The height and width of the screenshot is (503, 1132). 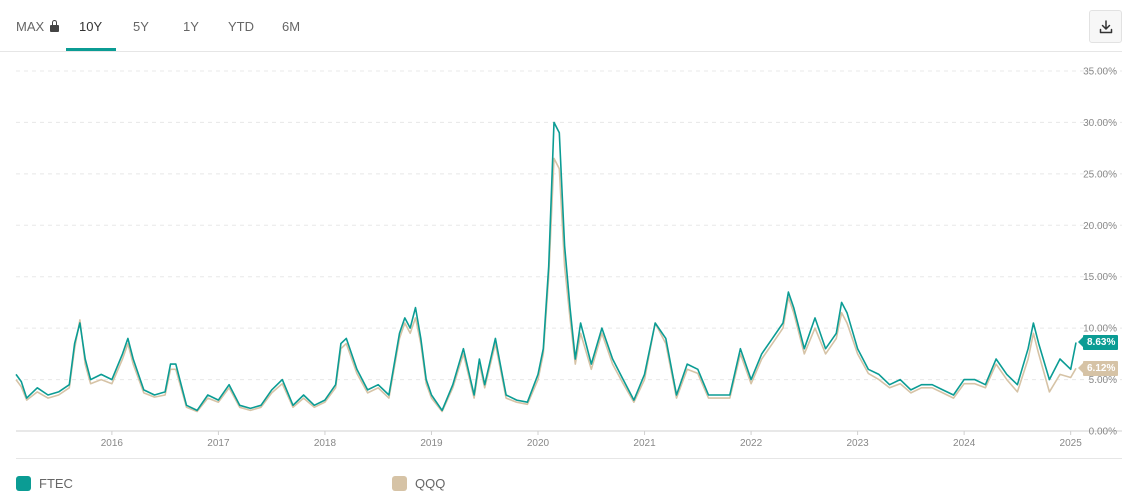 I want to click on y-tick-label: 35.00%, so click(x=1100, y=72).